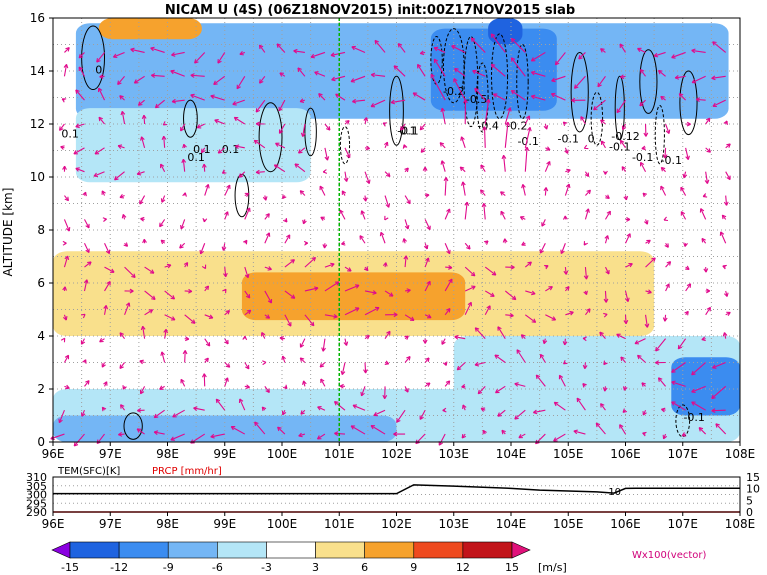  I want to click on y-tick-label: 6, so click(41, 283).